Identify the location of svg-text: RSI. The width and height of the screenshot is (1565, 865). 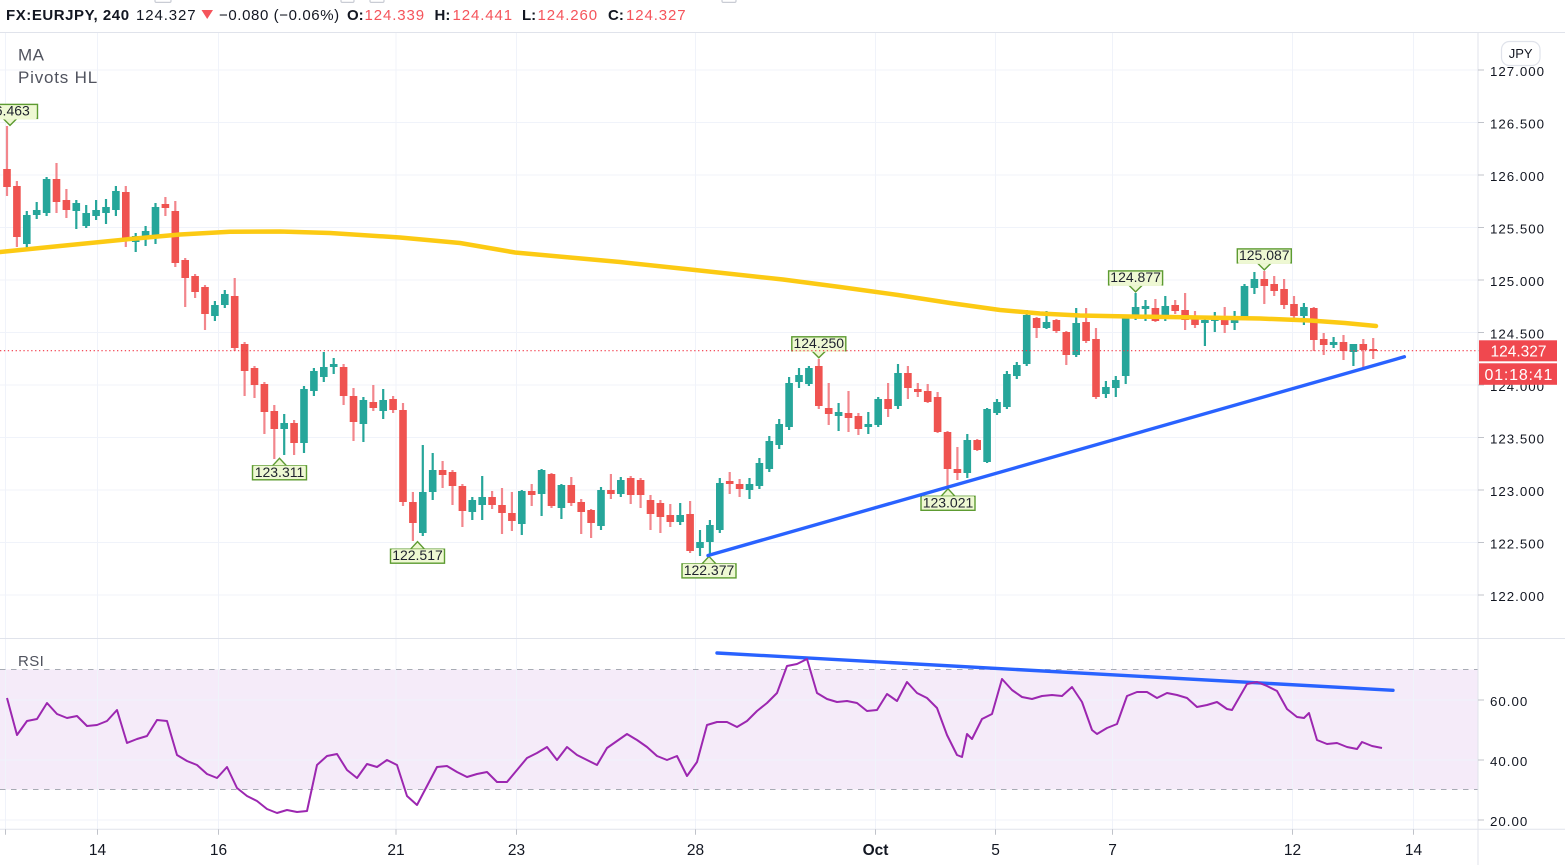
(31, 661).